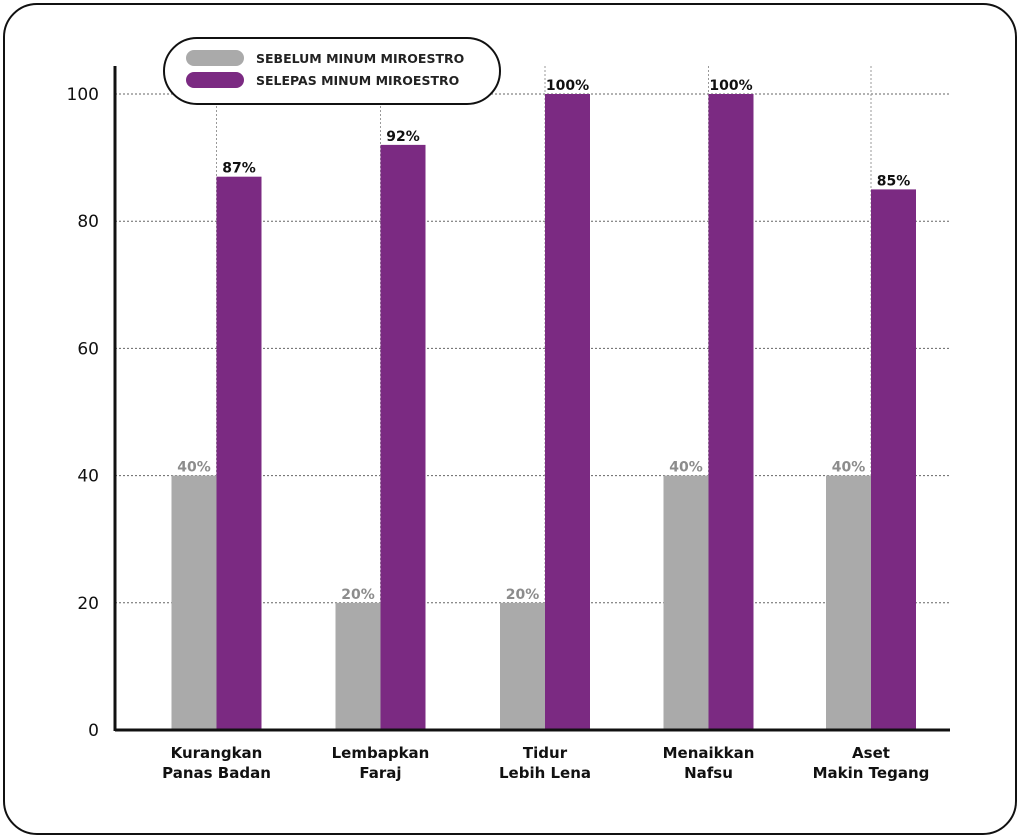 The width and height of the screenshot is (1024, 840). What do you see at coordinates (217, 753) in the screenshot?
I see `x-category-label: Kurangkan` at bounding box center [217, 753].